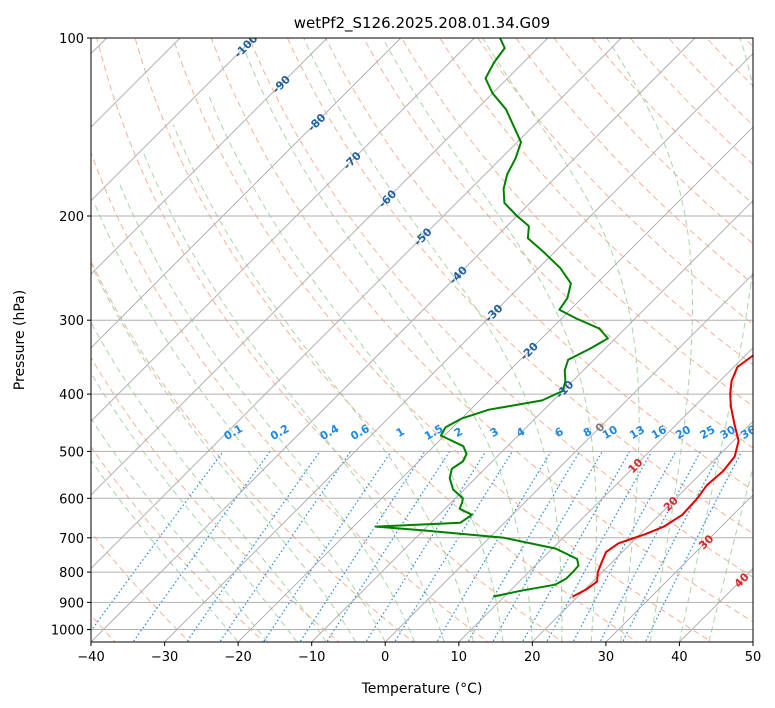 This screenshot has height=708, width=775. Describe the element at coordinates (71, 499) in the screenshot. I see `y-tick-label: 600` at that location.